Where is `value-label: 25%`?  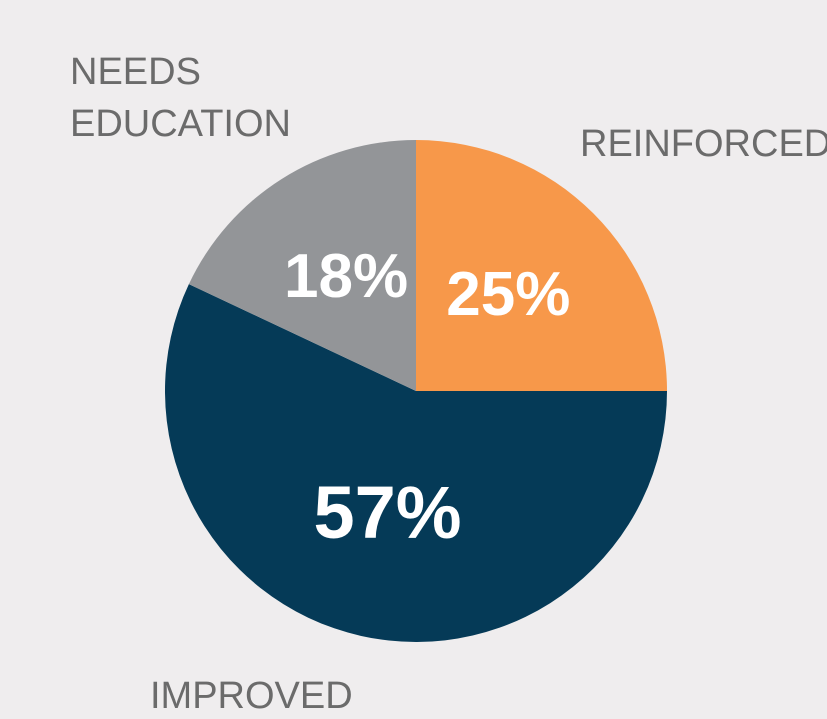 value-label: 25% is located at coordinates (508, 294).